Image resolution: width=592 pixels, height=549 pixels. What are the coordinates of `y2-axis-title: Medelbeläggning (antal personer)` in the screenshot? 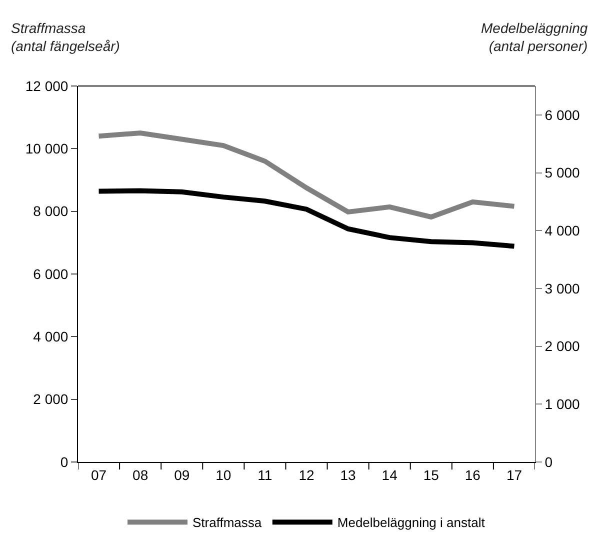 It's located at (534, 37).